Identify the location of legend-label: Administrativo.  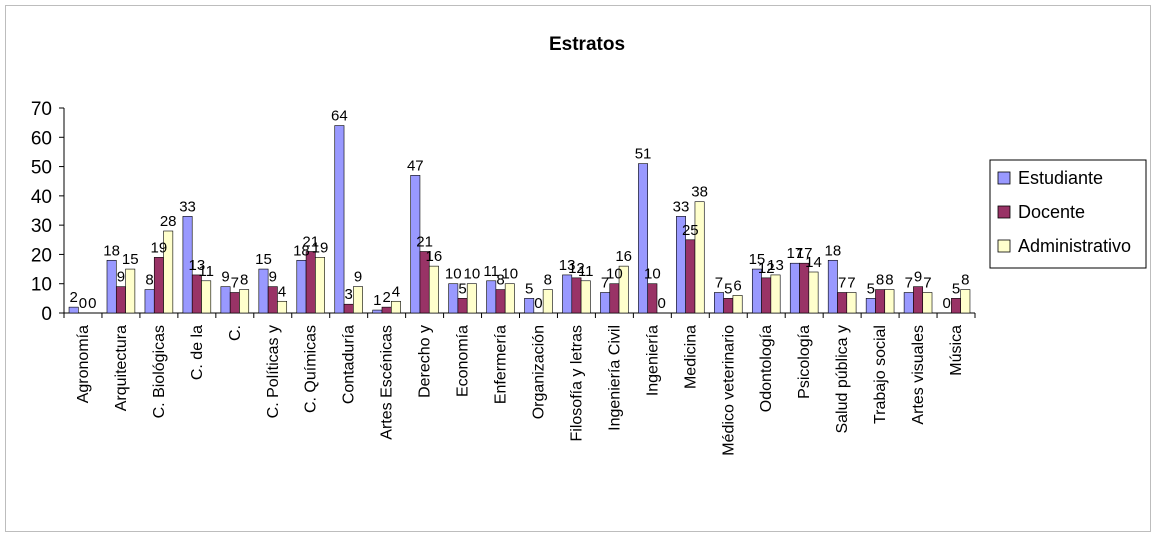
(1074, 246).